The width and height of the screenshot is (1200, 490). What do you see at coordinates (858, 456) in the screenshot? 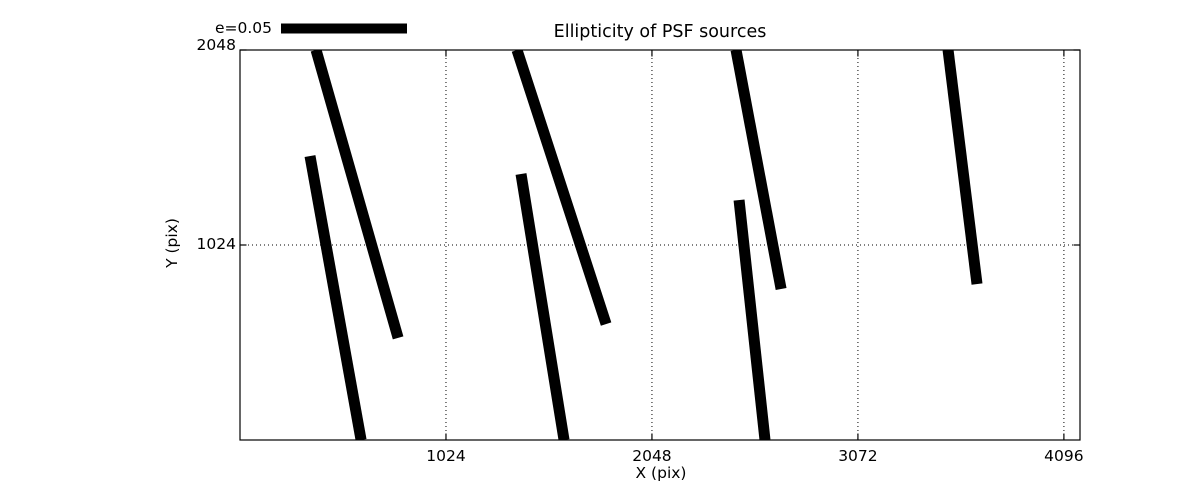
I see `x-tick-label: 3072` at bounding box center [858, 456].